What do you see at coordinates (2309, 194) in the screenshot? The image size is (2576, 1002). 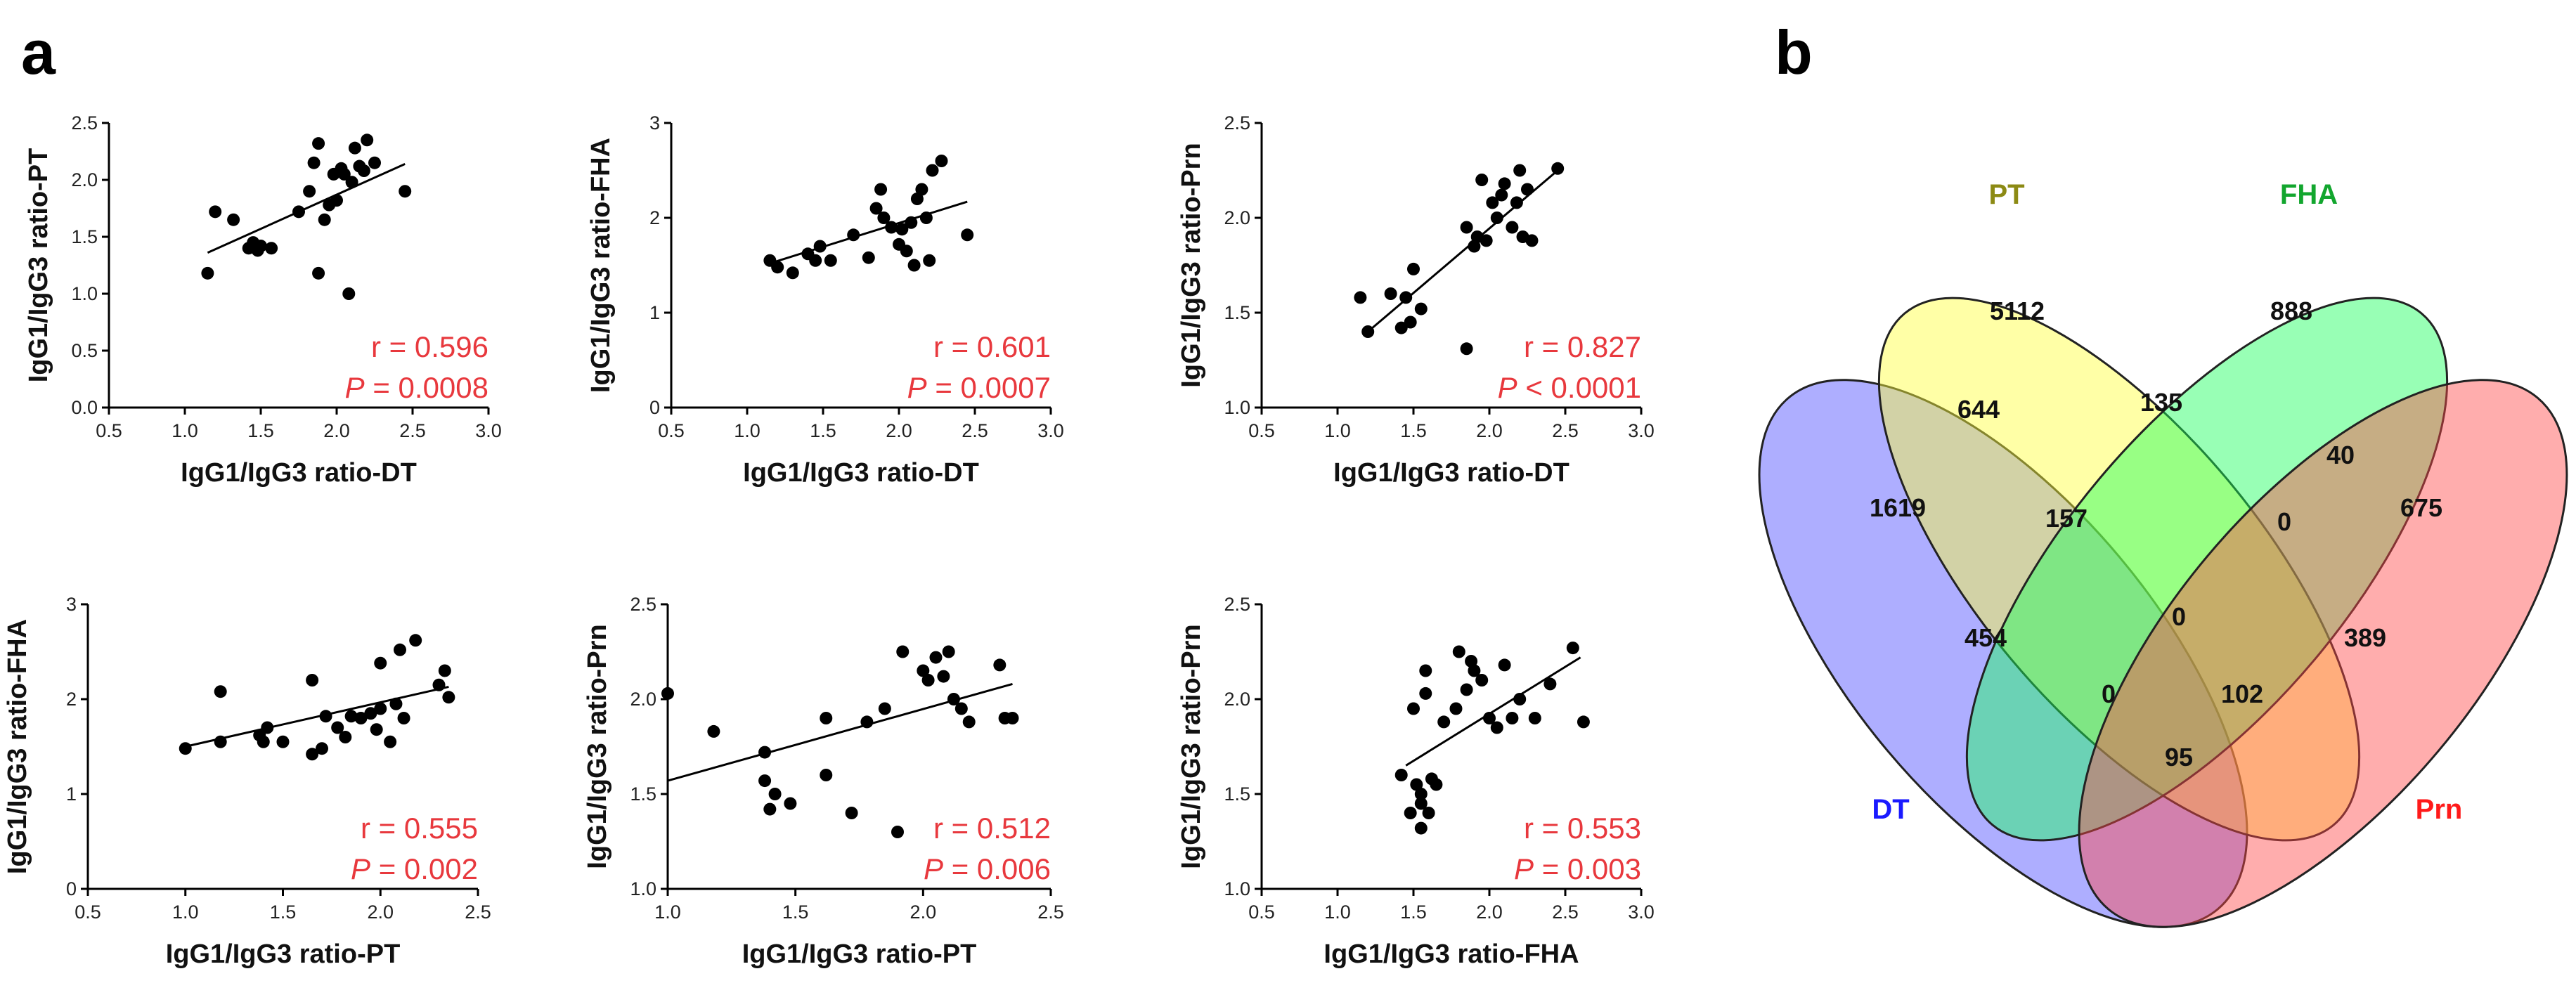 I see `set-label-fha: FHA` at bounding box center [2309, 194].